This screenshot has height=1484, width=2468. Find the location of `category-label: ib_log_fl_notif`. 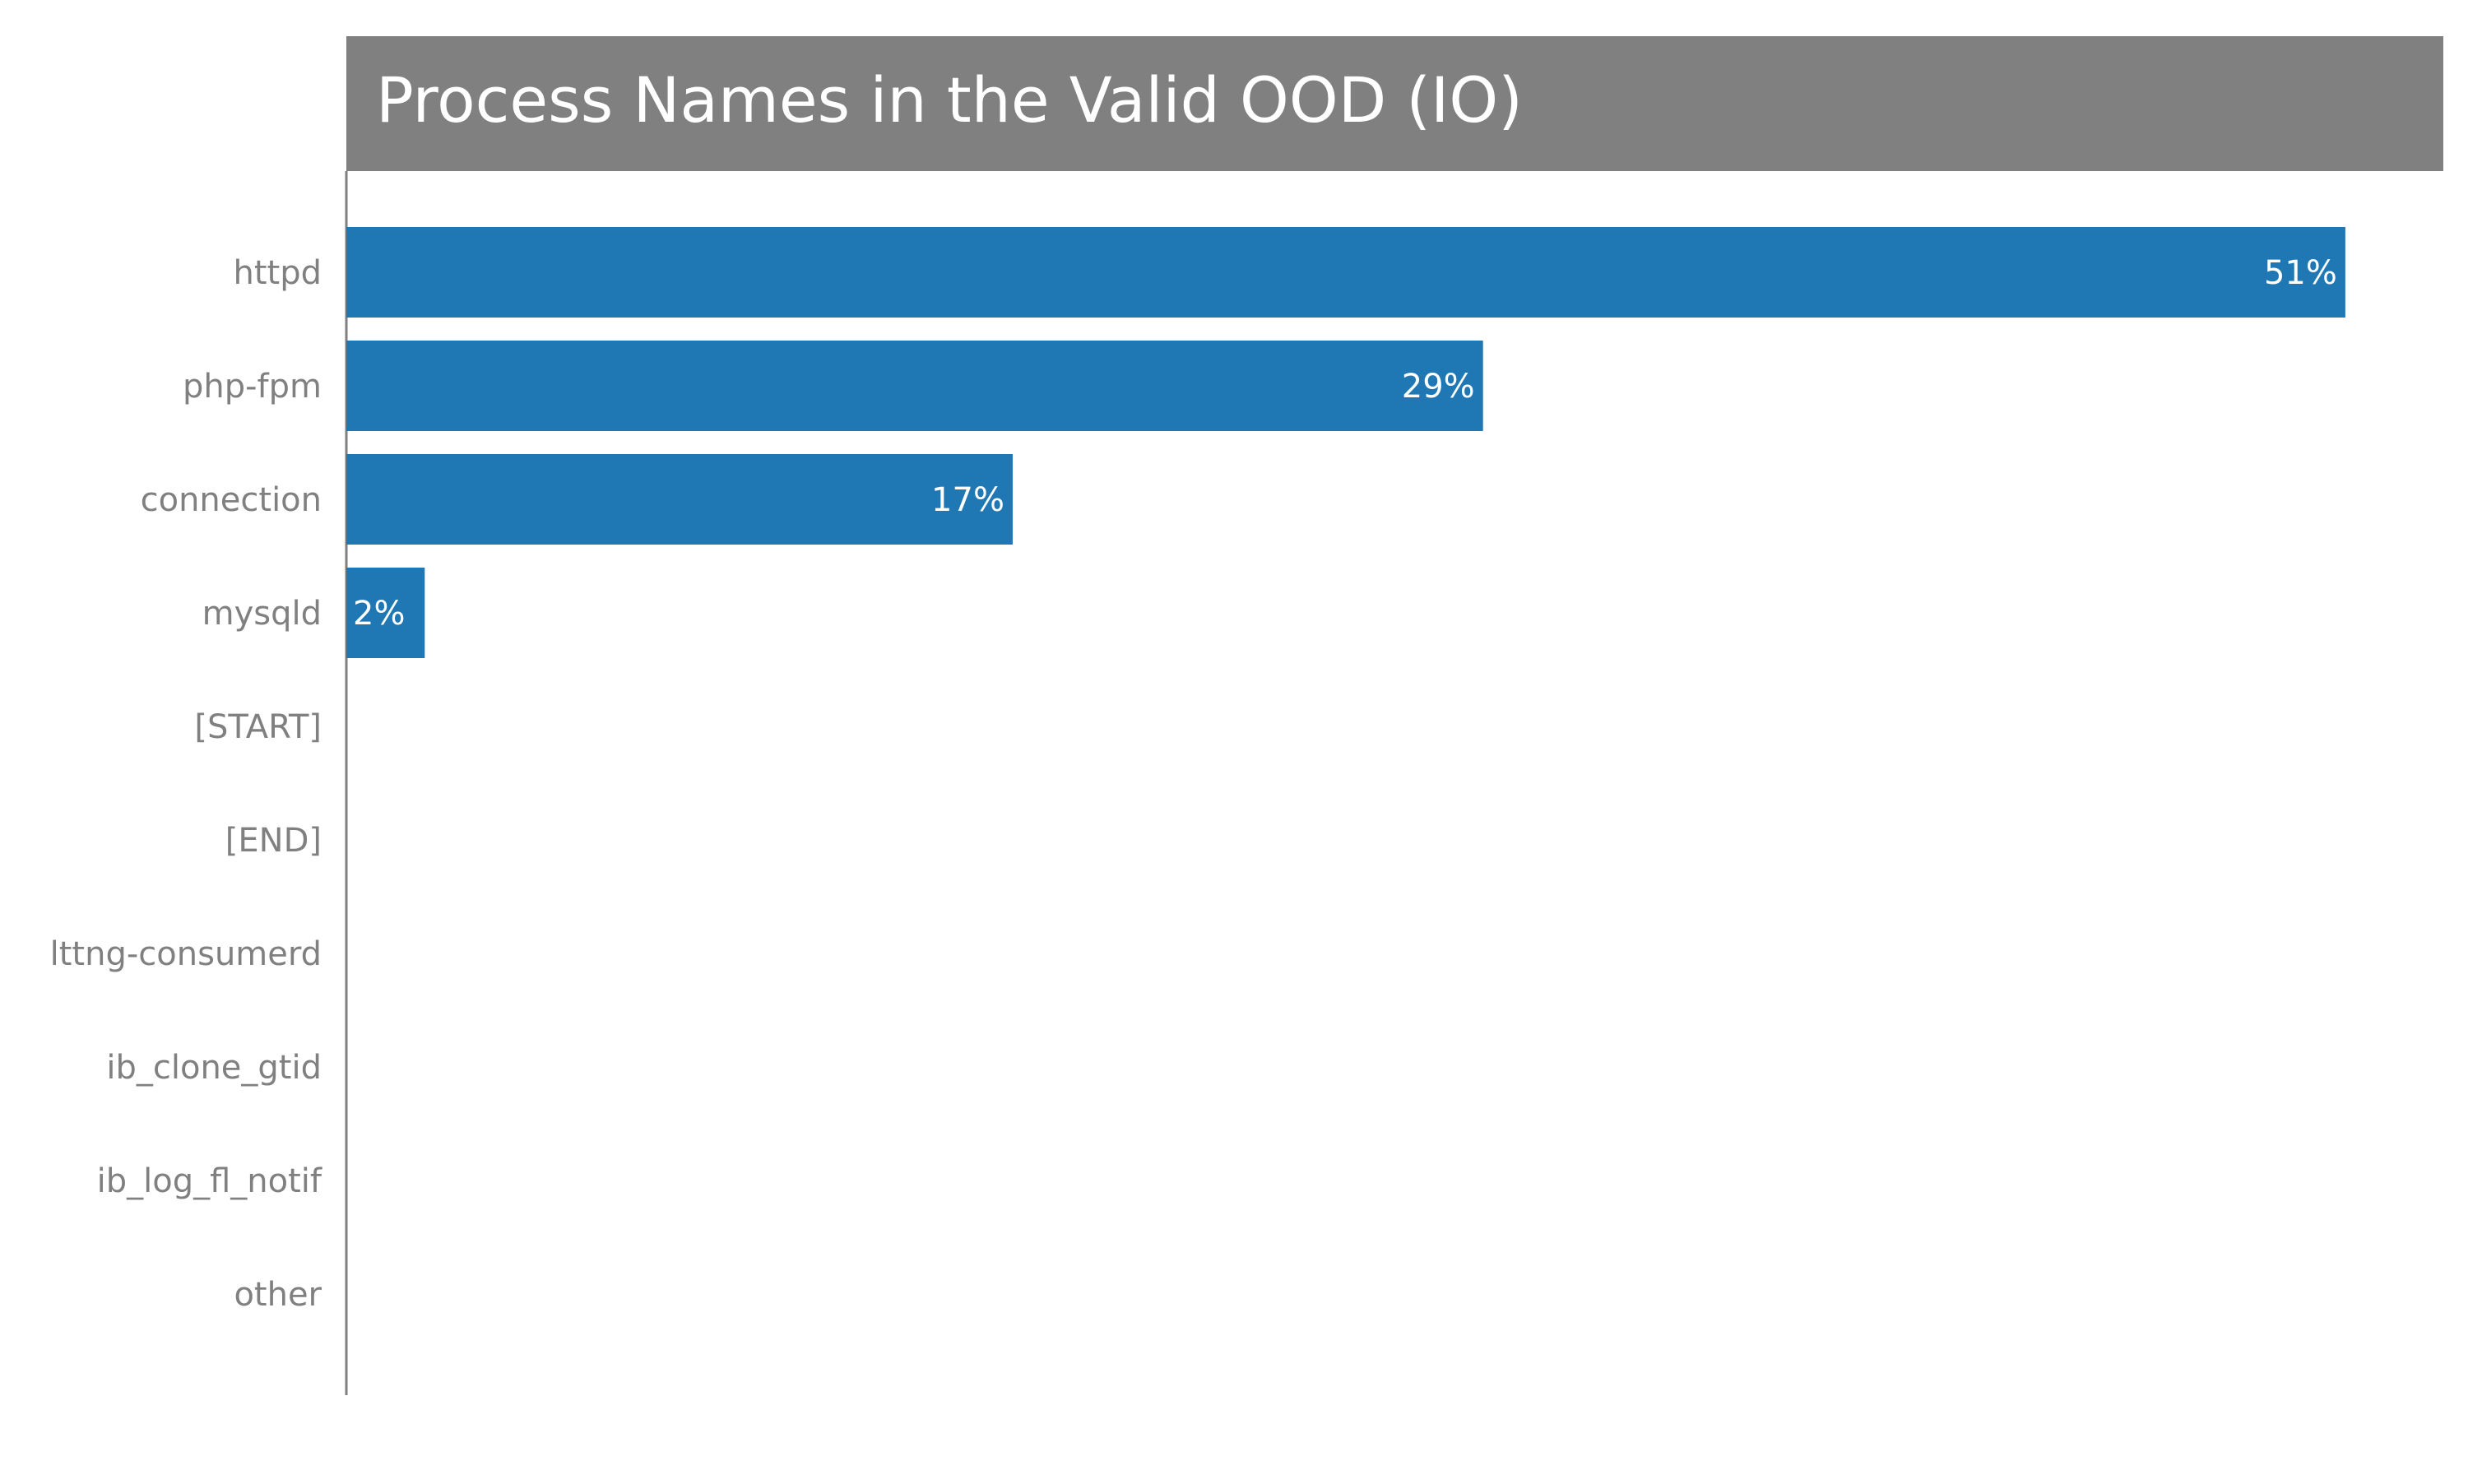

category-label: ib_log_fl_notif is located at coordinates (209, 1181).